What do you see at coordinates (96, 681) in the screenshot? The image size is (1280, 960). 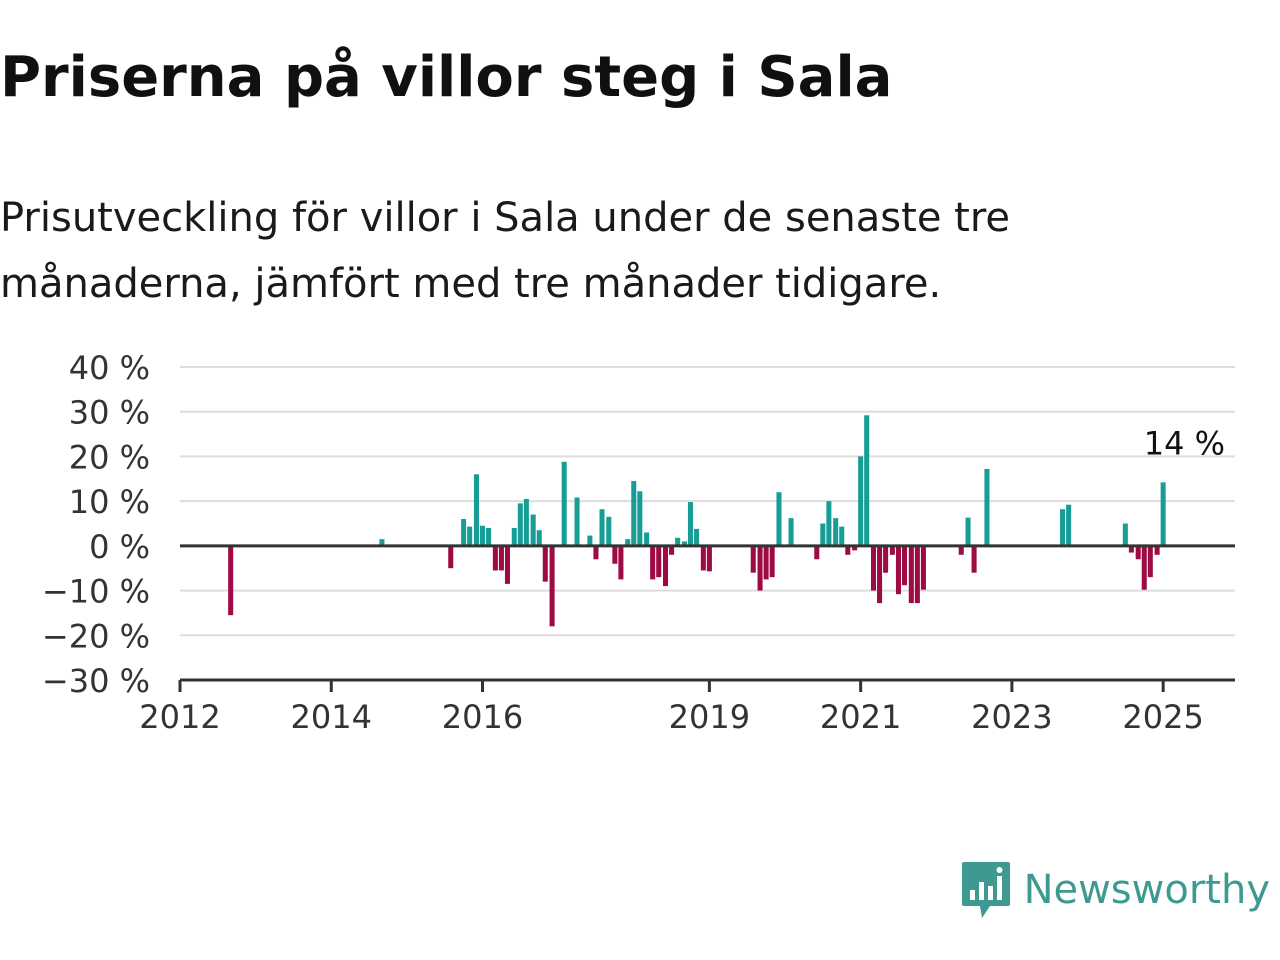 I see `y-tick-label: −30 %` at bounding box center [96, 681].